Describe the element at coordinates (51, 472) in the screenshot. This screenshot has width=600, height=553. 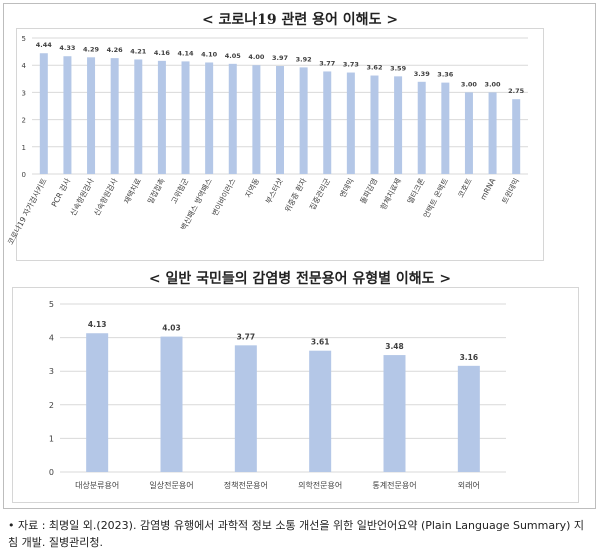
I see `chart-2-ytick-label: 0` at that location.